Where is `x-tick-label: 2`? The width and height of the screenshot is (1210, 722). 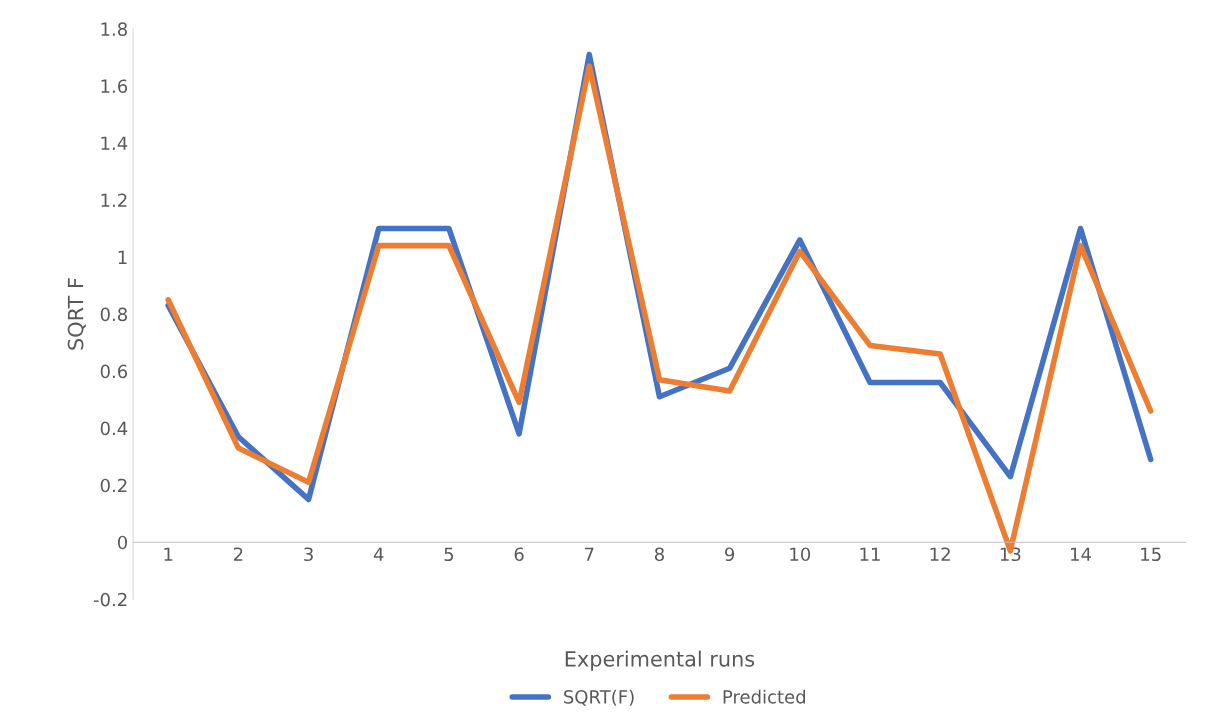 x-tick-label: 2 is located at coordinates (238, 554).